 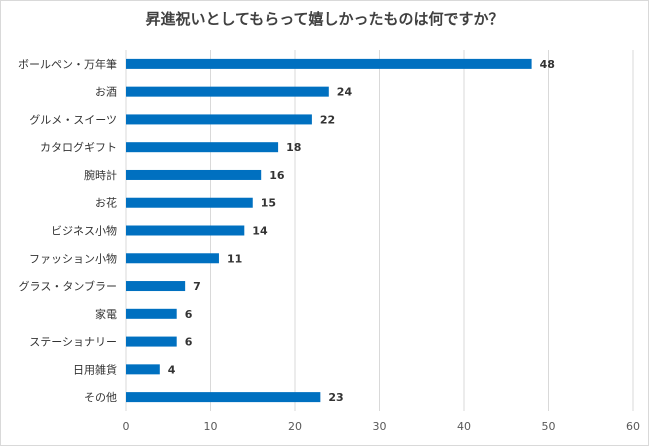 I want to click on category-label: 家電, so click(x=106, y=314).